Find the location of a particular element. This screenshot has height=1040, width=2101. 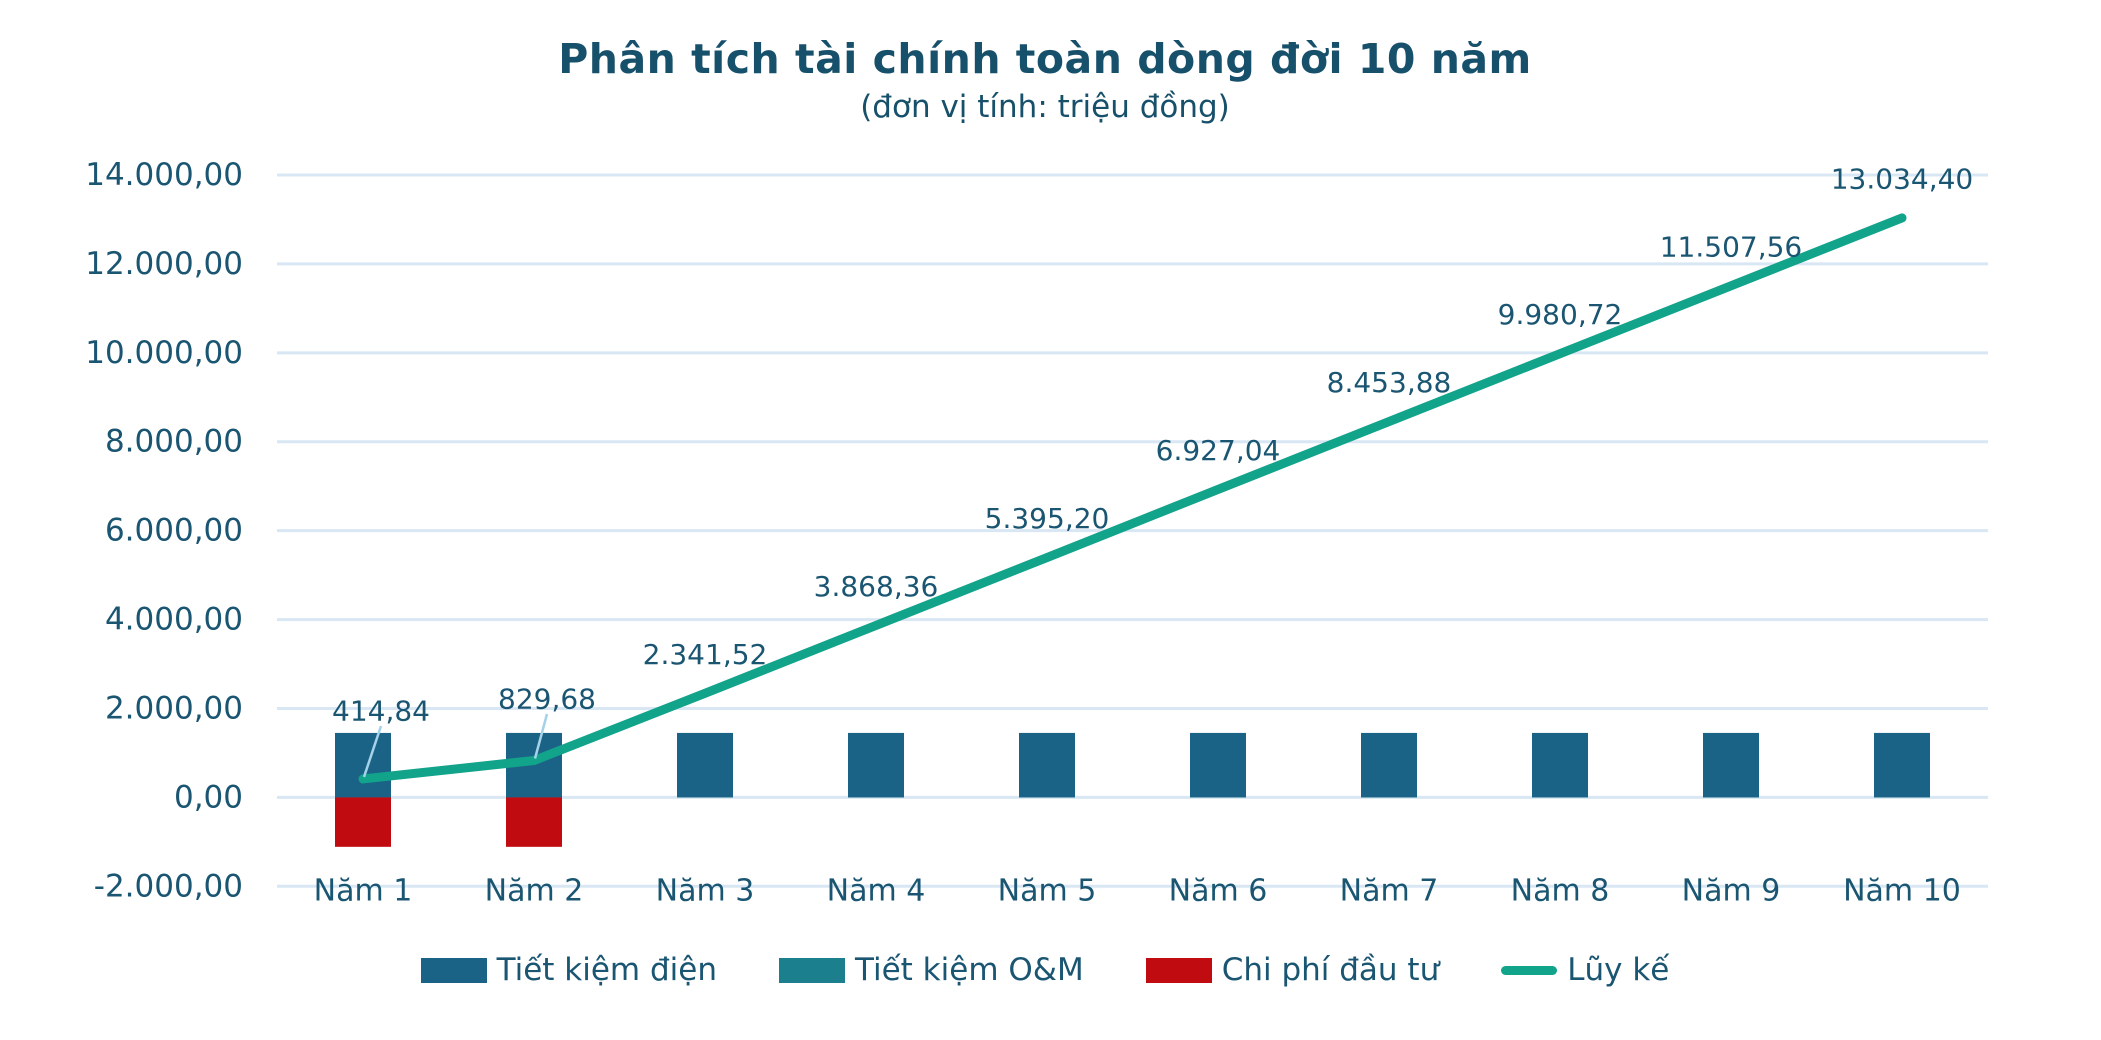

x-tick-label: Năm 10 is located at coordinates (1902, 891).